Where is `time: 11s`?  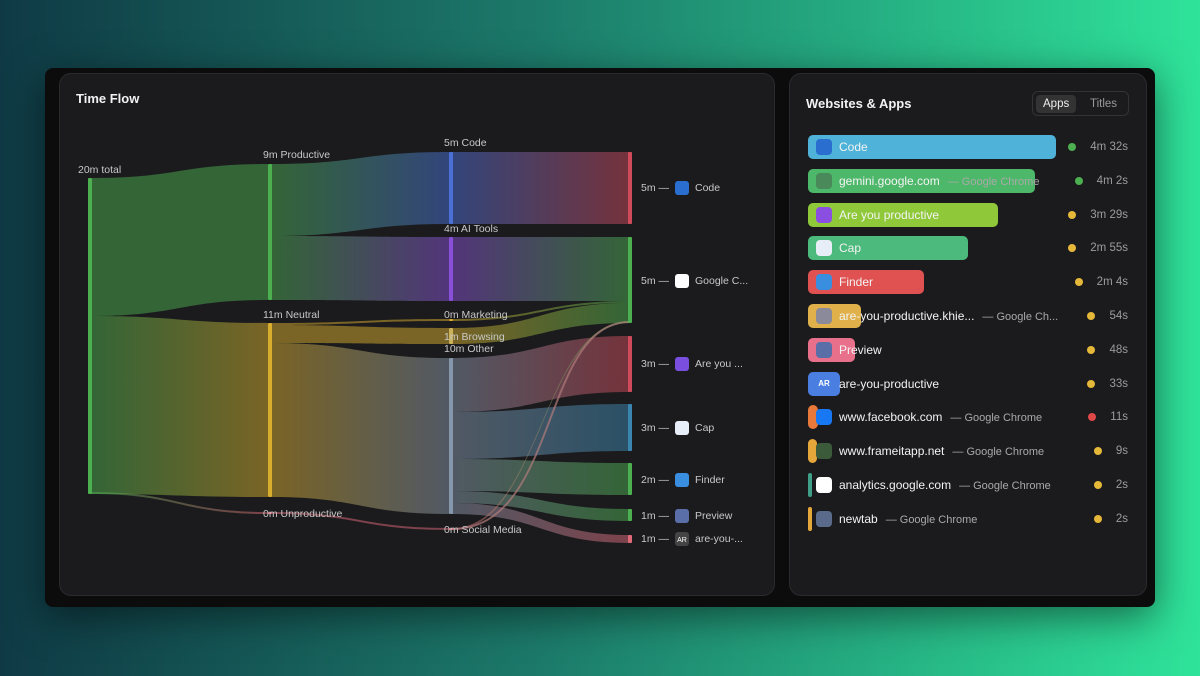
time: 11s is located at coordinates (1119, 417).